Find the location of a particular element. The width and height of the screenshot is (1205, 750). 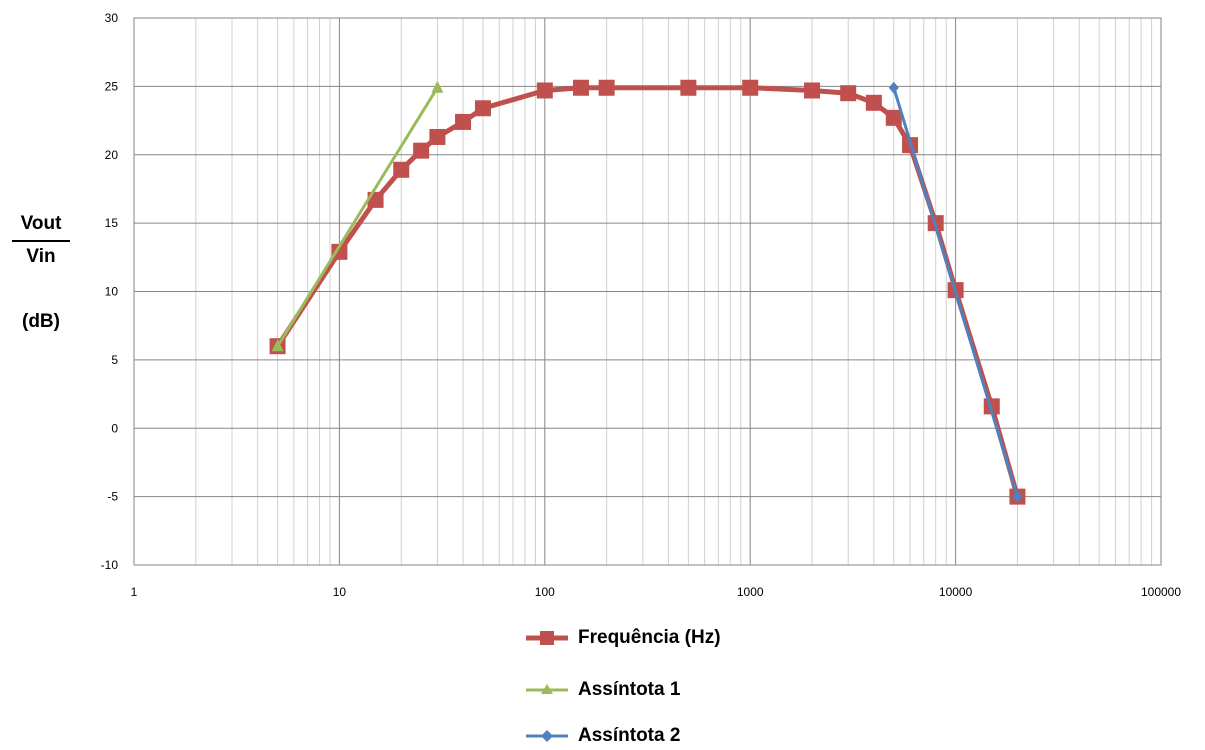

y-axis-label-denominator: Vin is located at coordinates (41, 256).